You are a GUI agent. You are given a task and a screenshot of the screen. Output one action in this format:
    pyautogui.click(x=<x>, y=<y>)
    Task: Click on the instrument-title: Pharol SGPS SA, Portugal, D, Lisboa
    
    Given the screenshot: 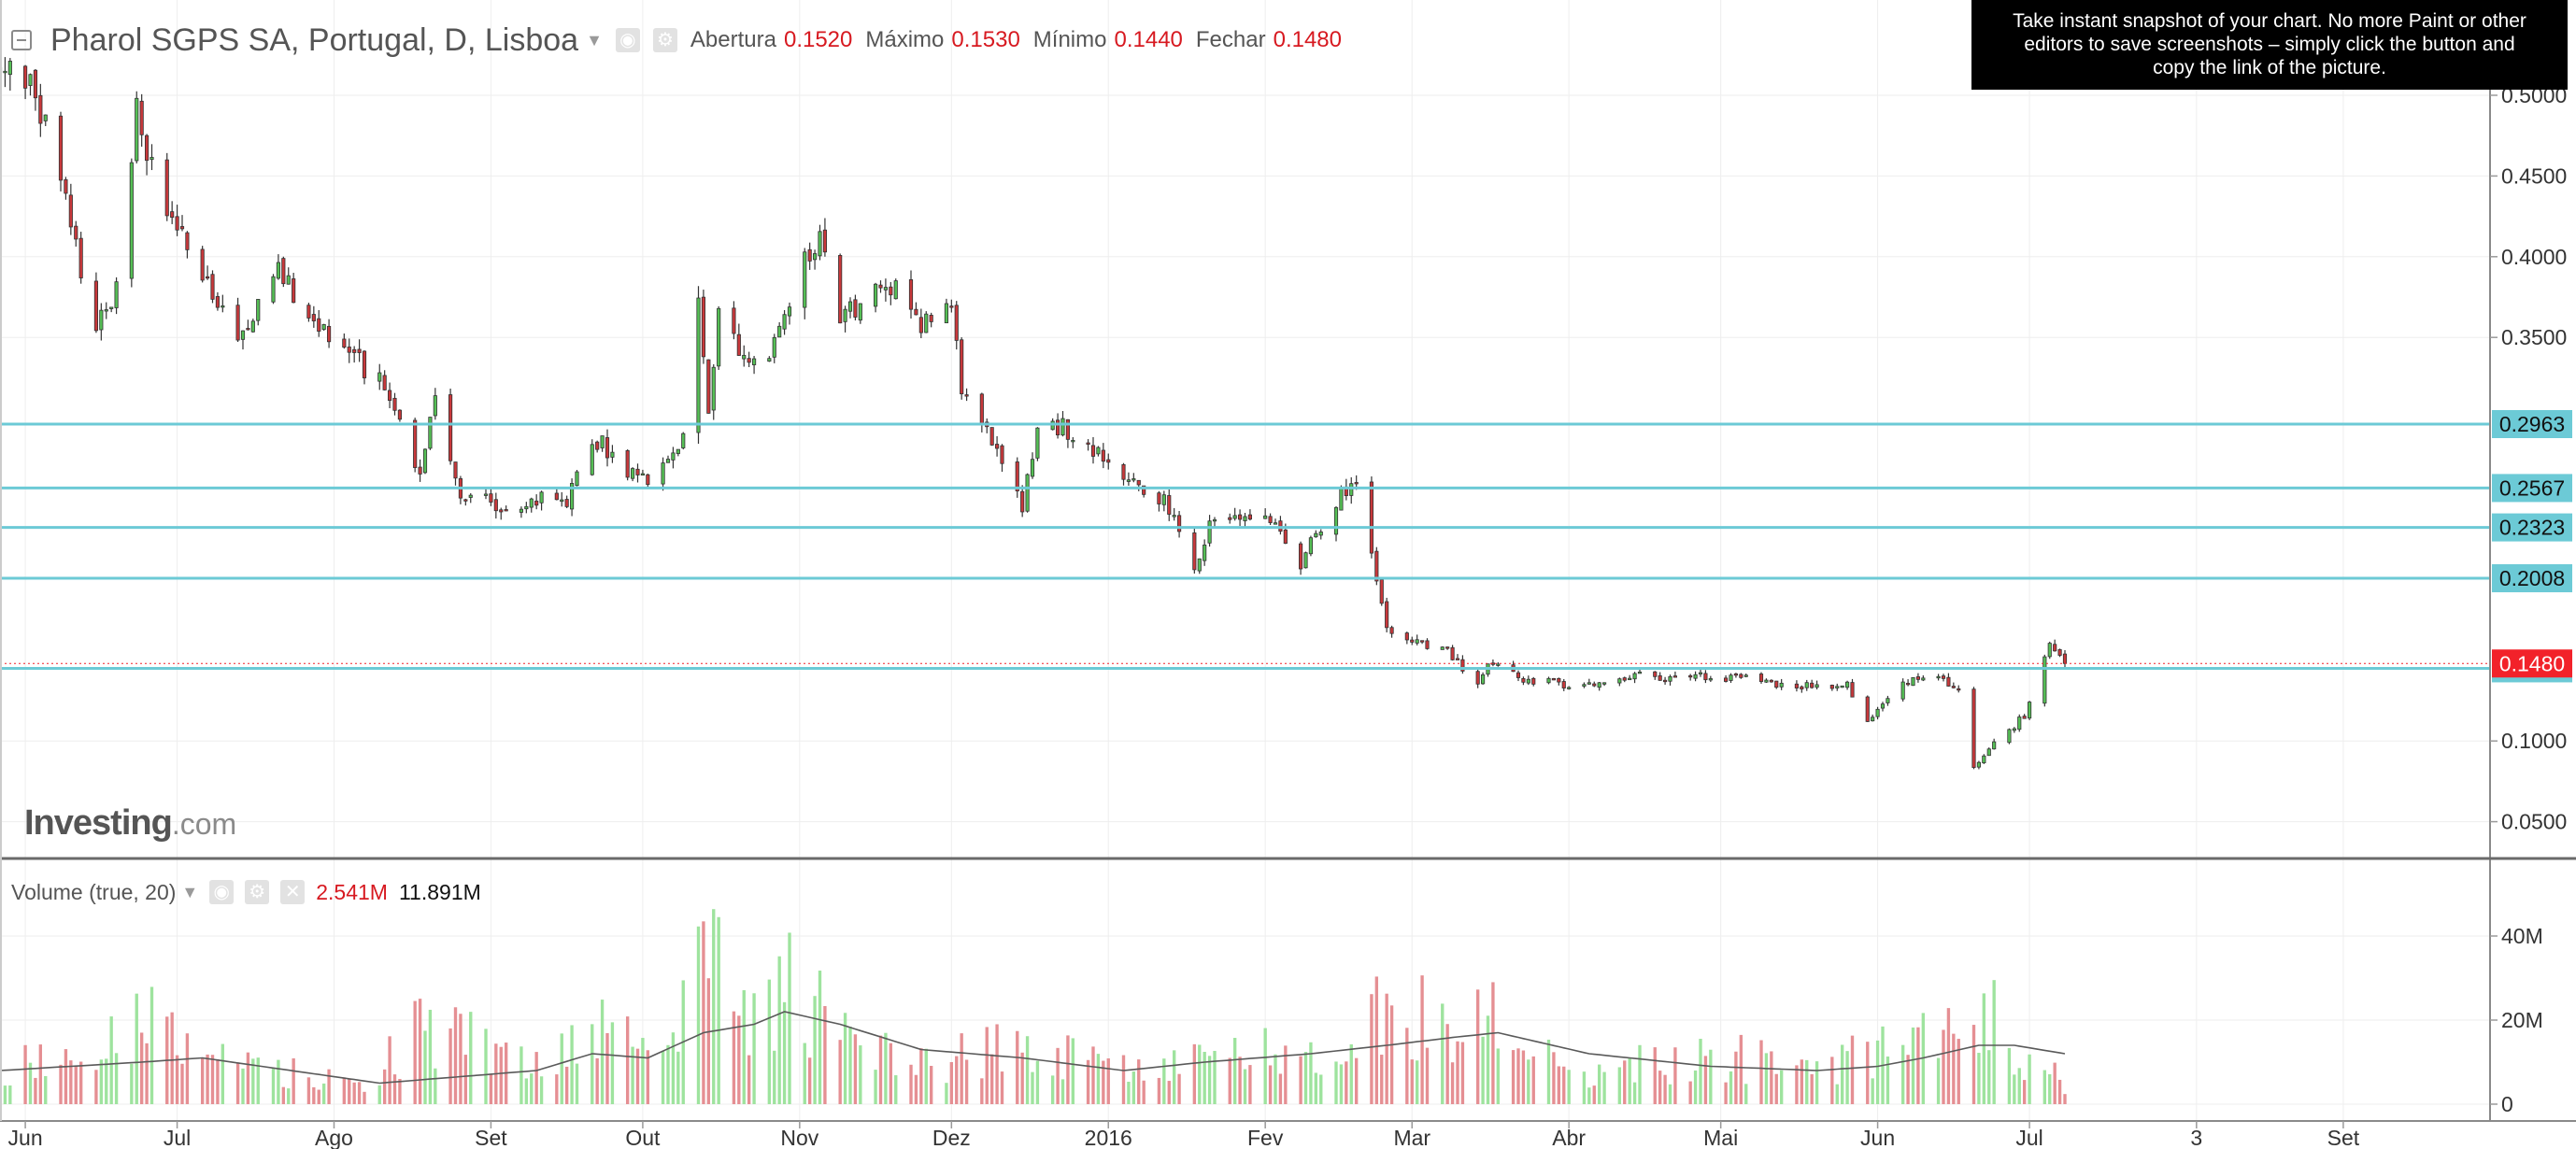 What is the action you would take?
    pyautogui.click(x=314, y=39)
    